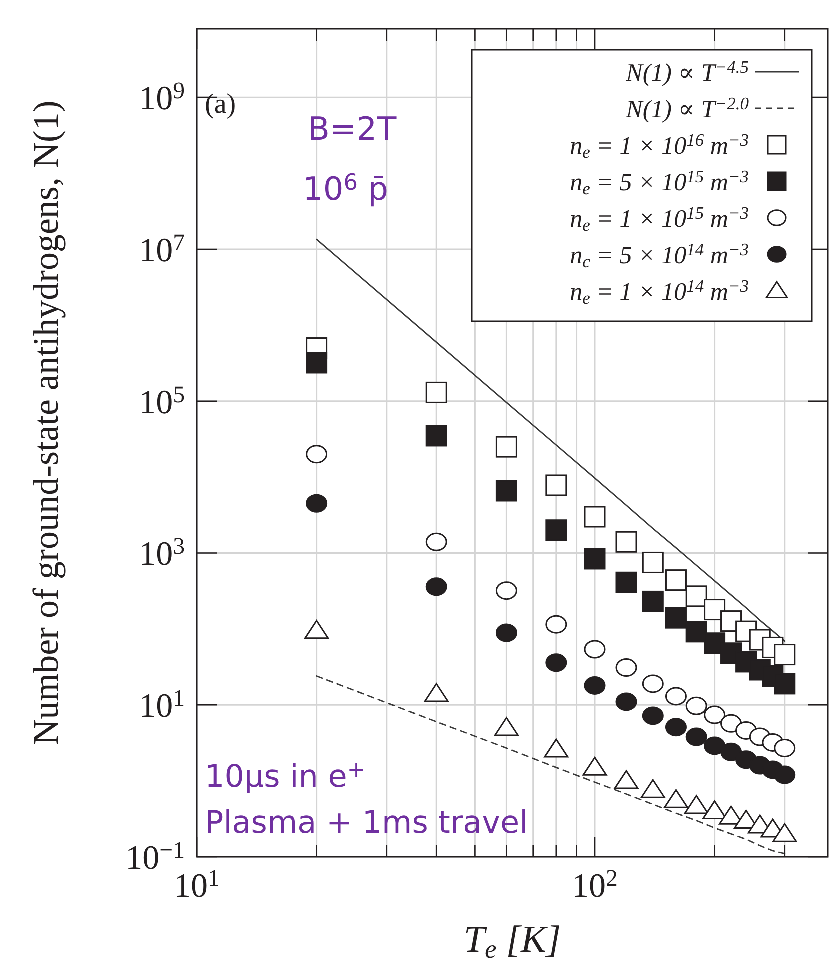 The height and width of the screenshot is (972, 833). I want to click on y-axis-title: Number of ground-state antihydrogens, N(1), so click(46, 423).